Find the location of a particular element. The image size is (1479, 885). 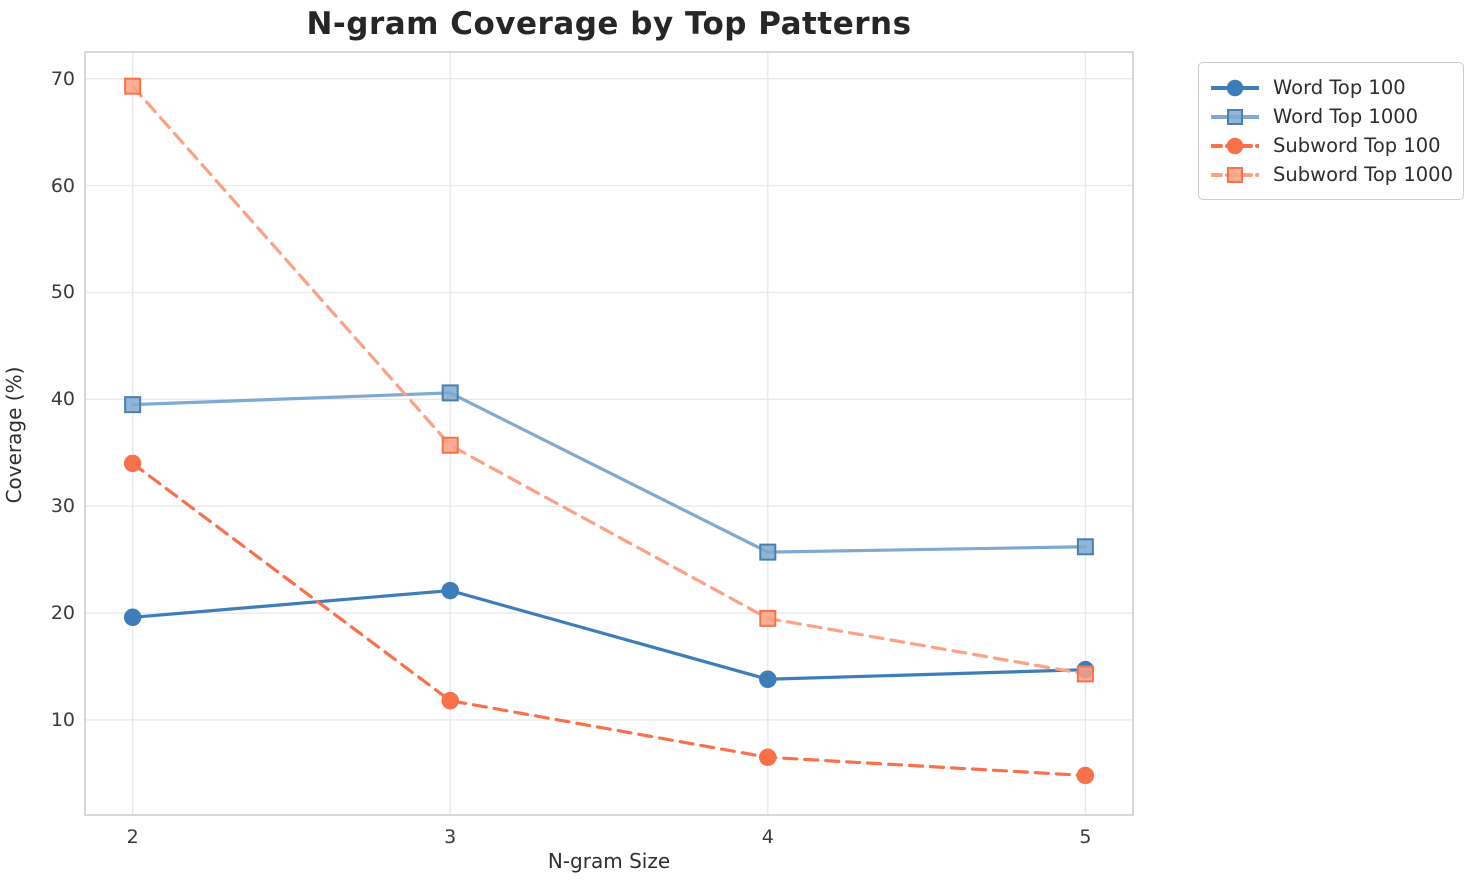

y-tick-label: 10 is located at coordinates (62, 719).